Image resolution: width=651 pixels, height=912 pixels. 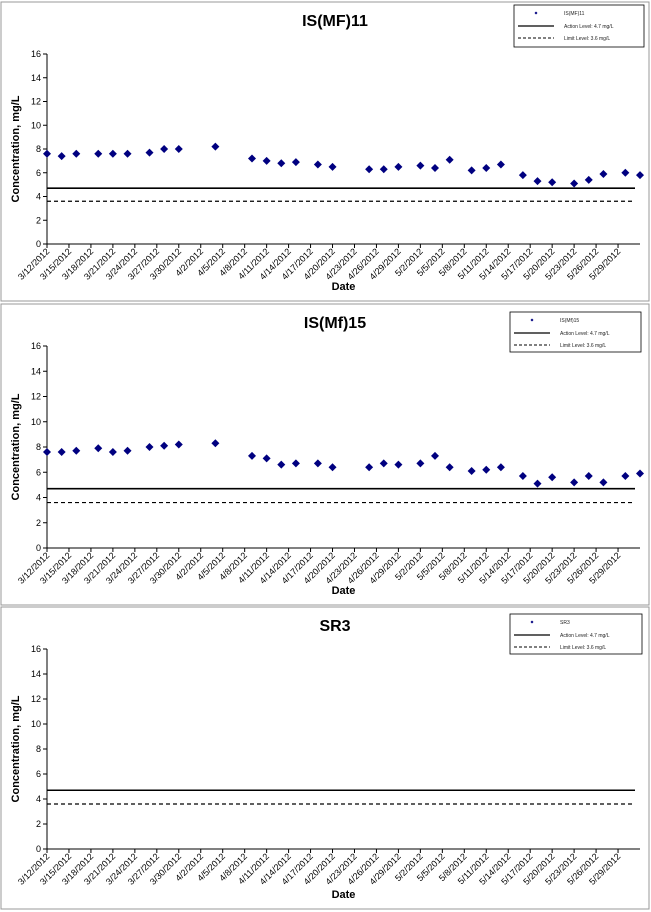 I want to click on y-tick-label: 0, so click(x=38, y=548).